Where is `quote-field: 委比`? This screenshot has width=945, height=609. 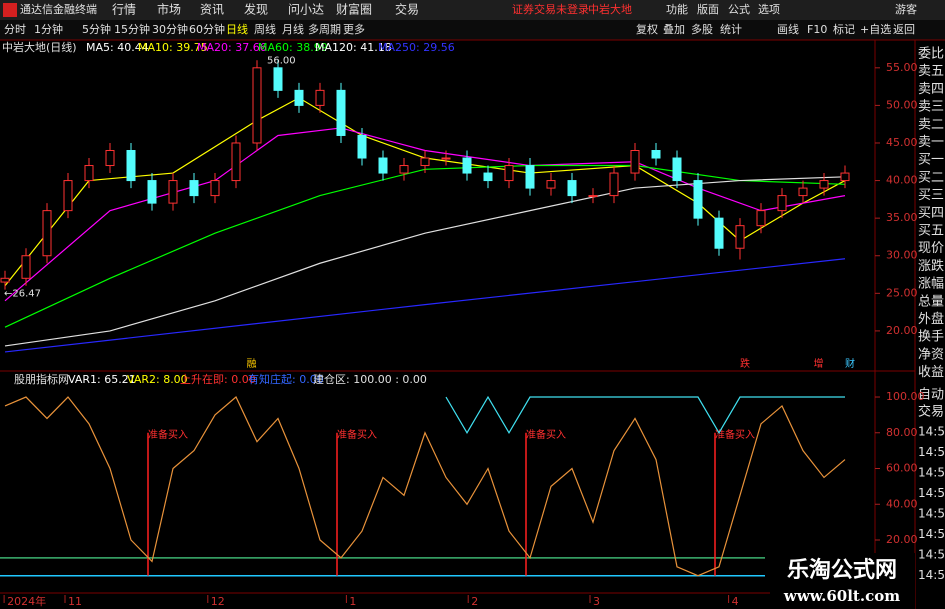 quote-field: 委比 is located at coordinates (931, 54).